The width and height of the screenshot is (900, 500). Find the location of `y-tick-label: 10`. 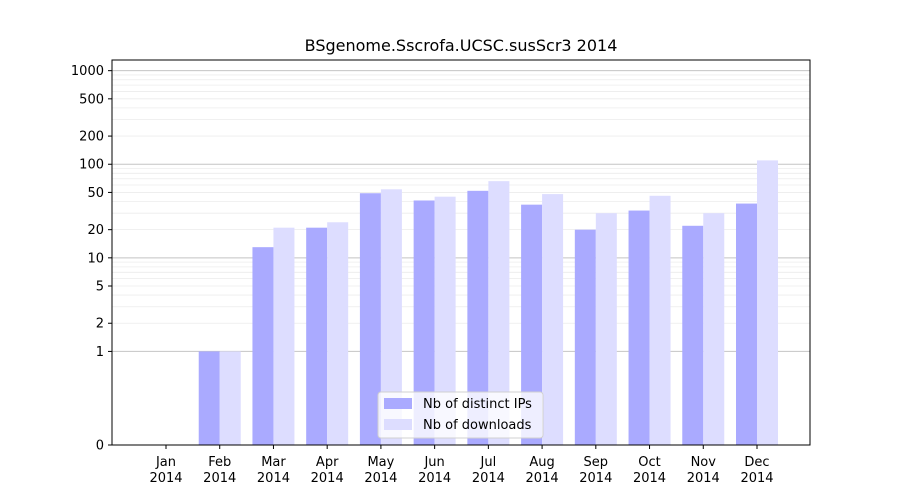

y-tick-label: 10 is located at coordinates (95, 258).